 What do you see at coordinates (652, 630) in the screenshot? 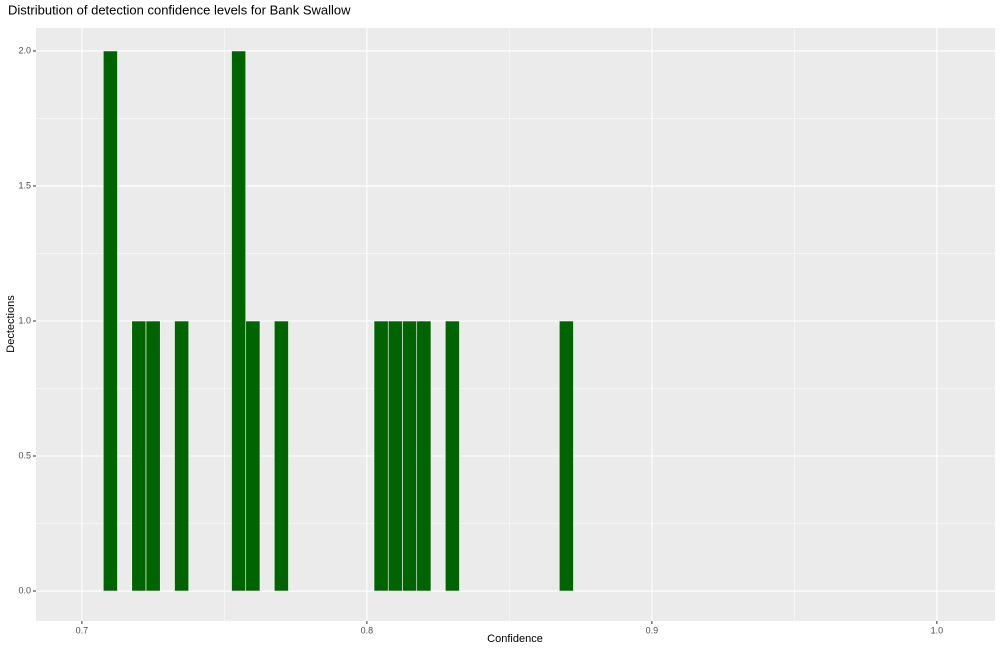
I see `x-tick-label: 0.9` at bounding box center [652, 630].